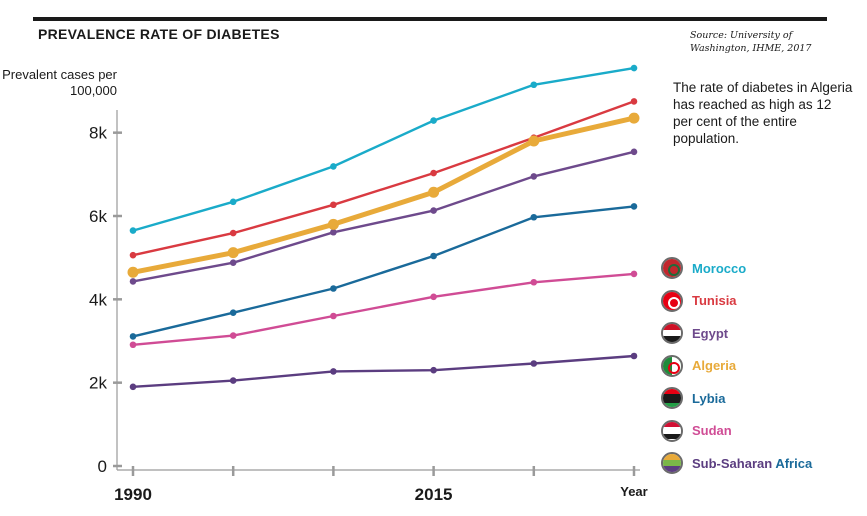  Describe the element at coordinates (672, 430) in the screenshot. I see `sudan-flag-icon` at that location.